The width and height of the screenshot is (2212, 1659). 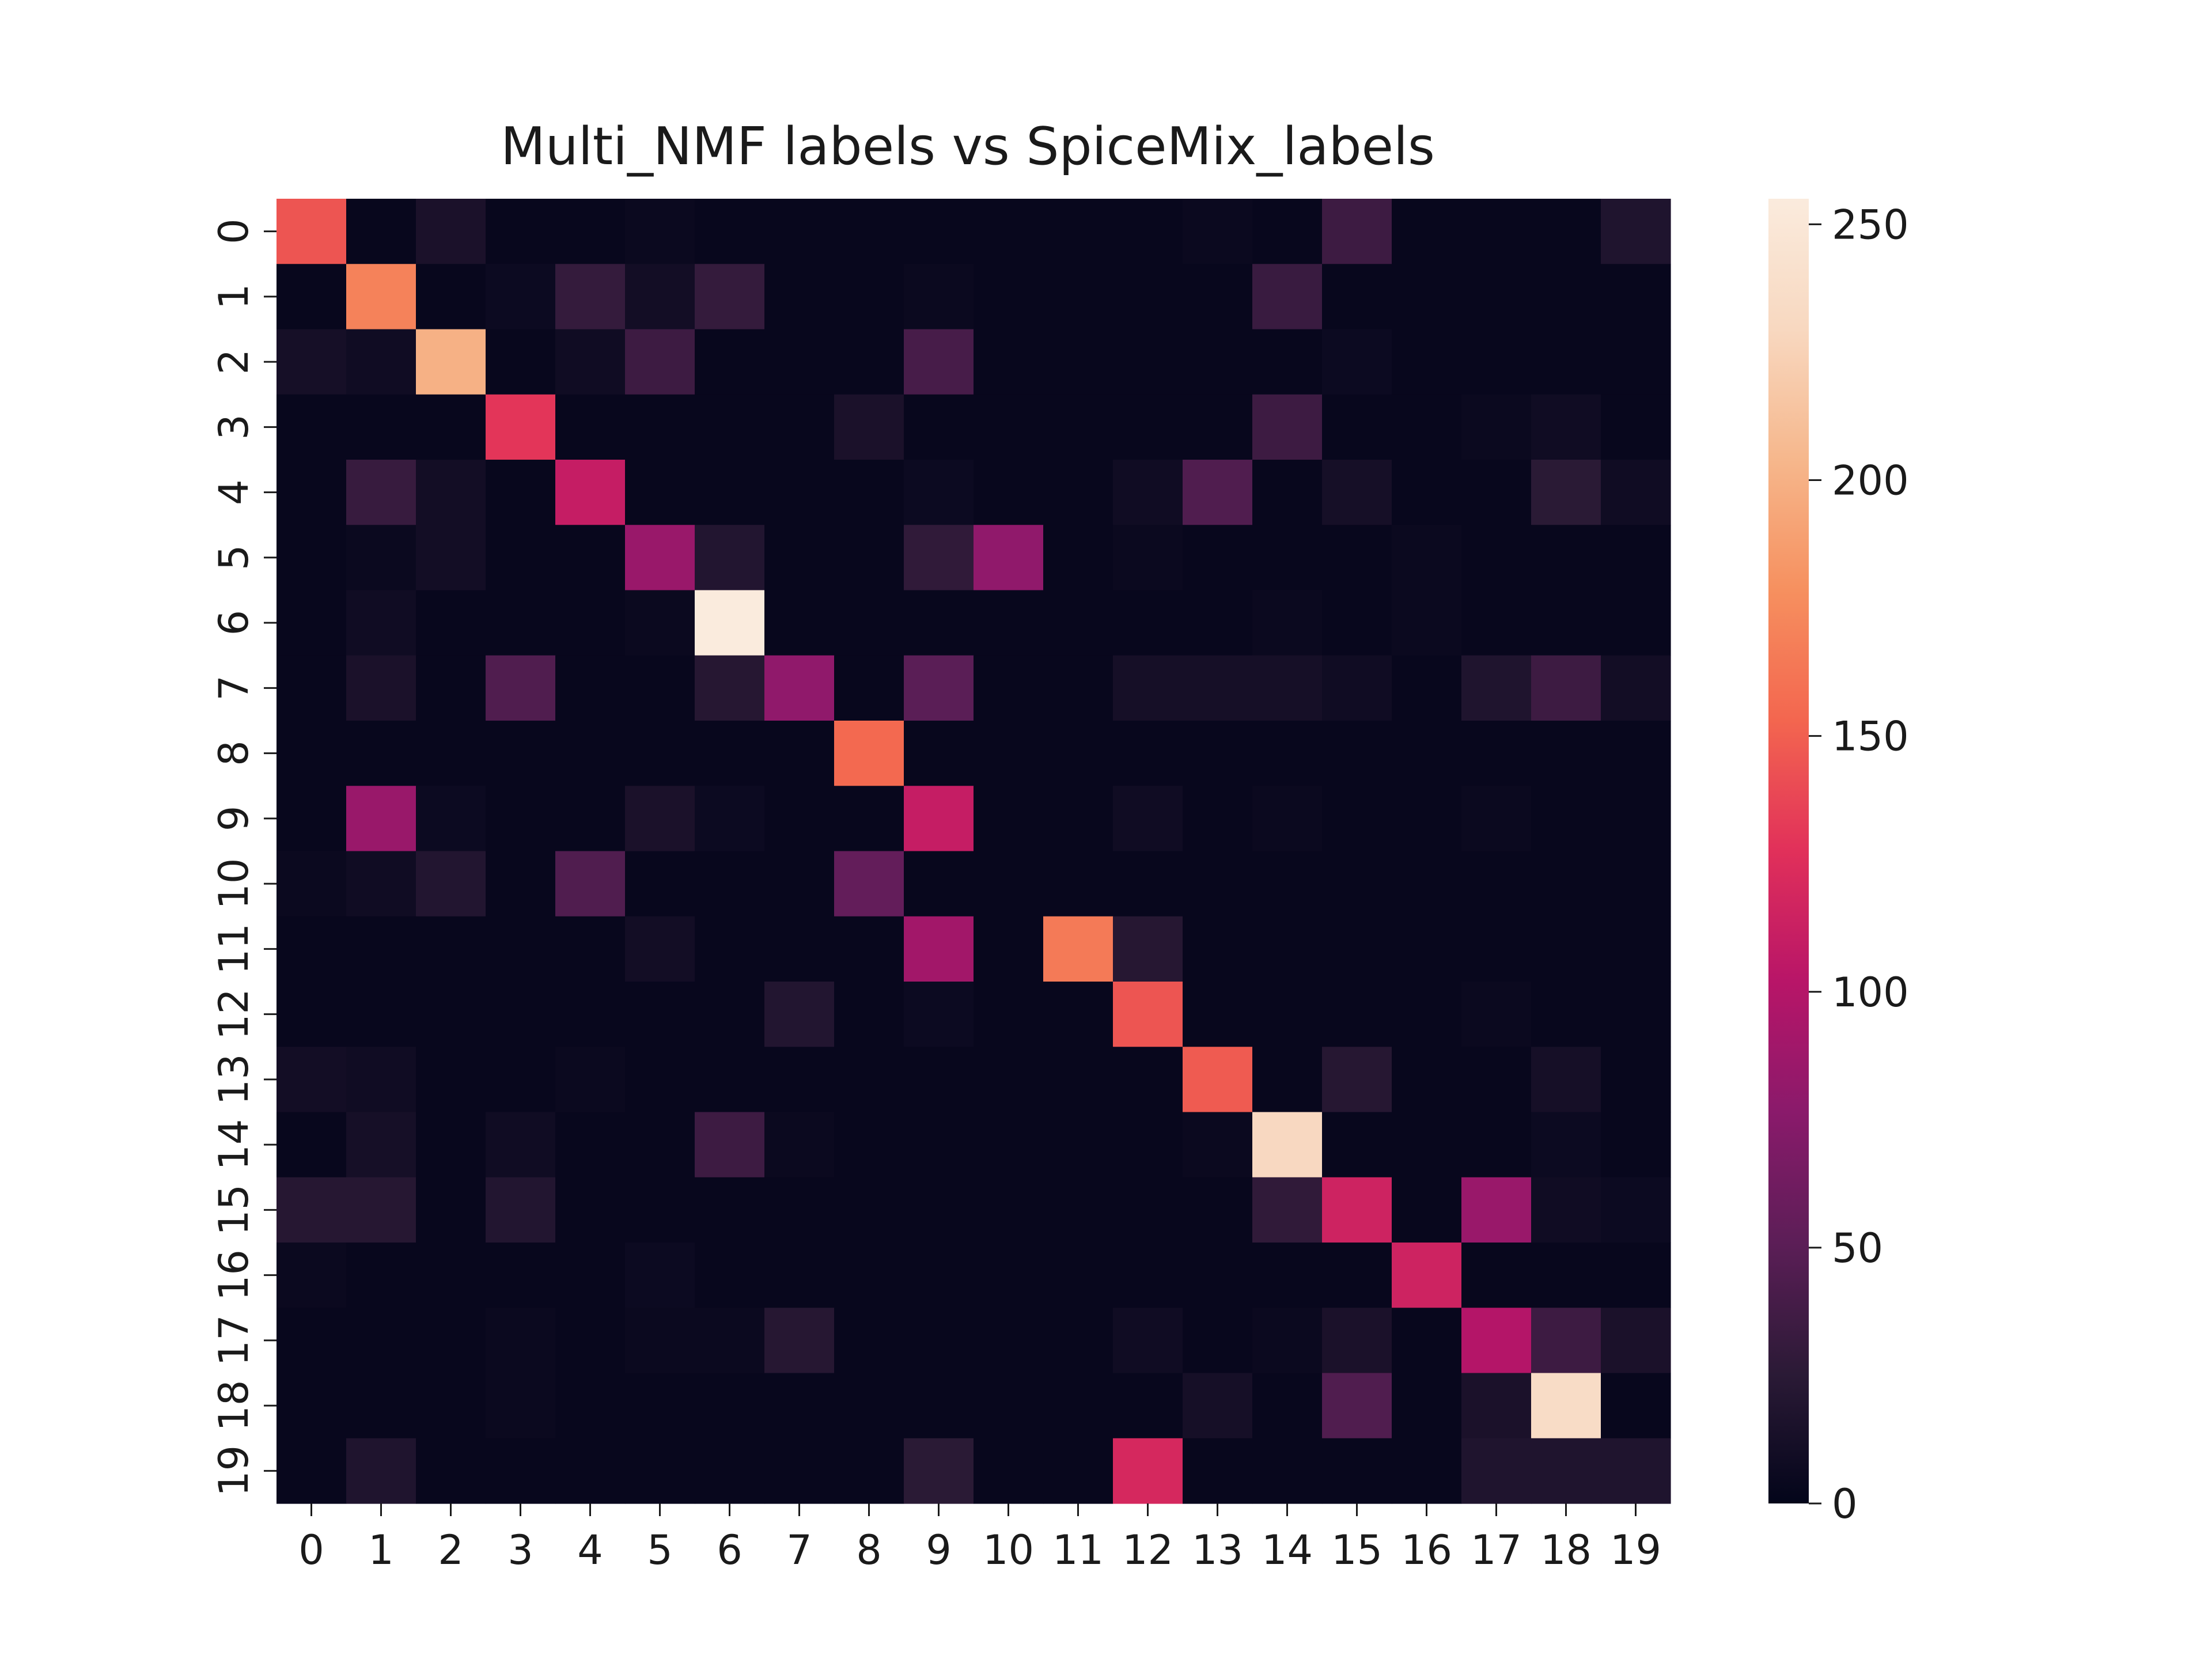 What do you see at coordinates (1857, 1248) in the screenshot?
I see `colorbar-tick-label: 50` at bounding box center [1857, 1248].